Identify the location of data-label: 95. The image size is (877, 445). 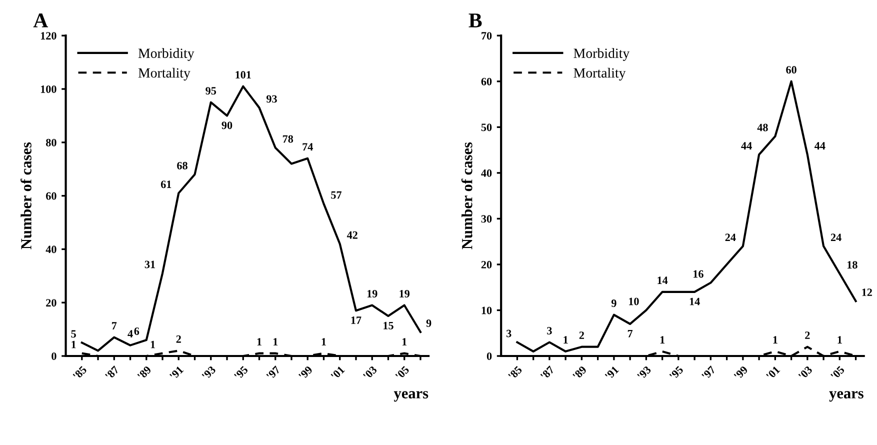
(211, 91).